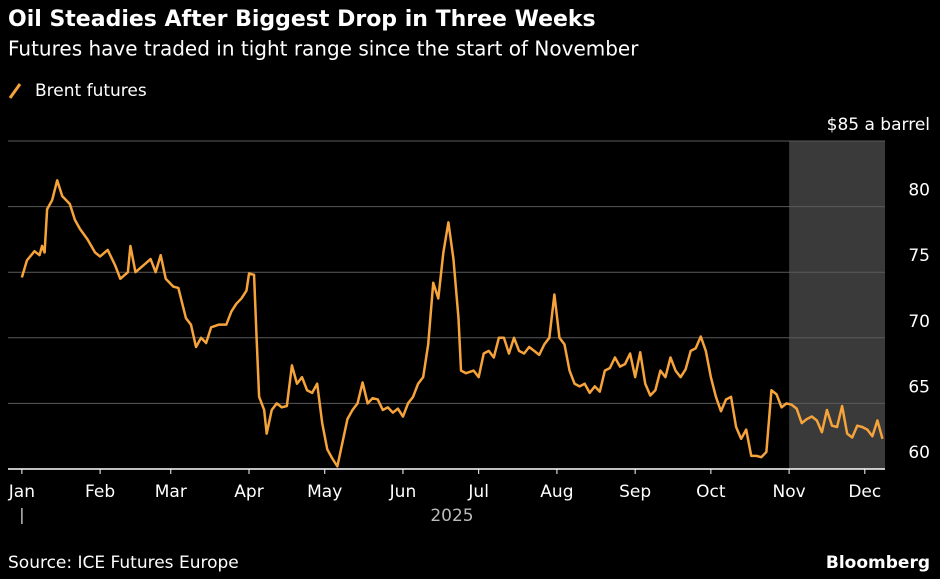 This screenshot has width=940, height=579. Describe the element at coordinates (15, 91) in the screenshot. I see `legend-swatch` at that location.